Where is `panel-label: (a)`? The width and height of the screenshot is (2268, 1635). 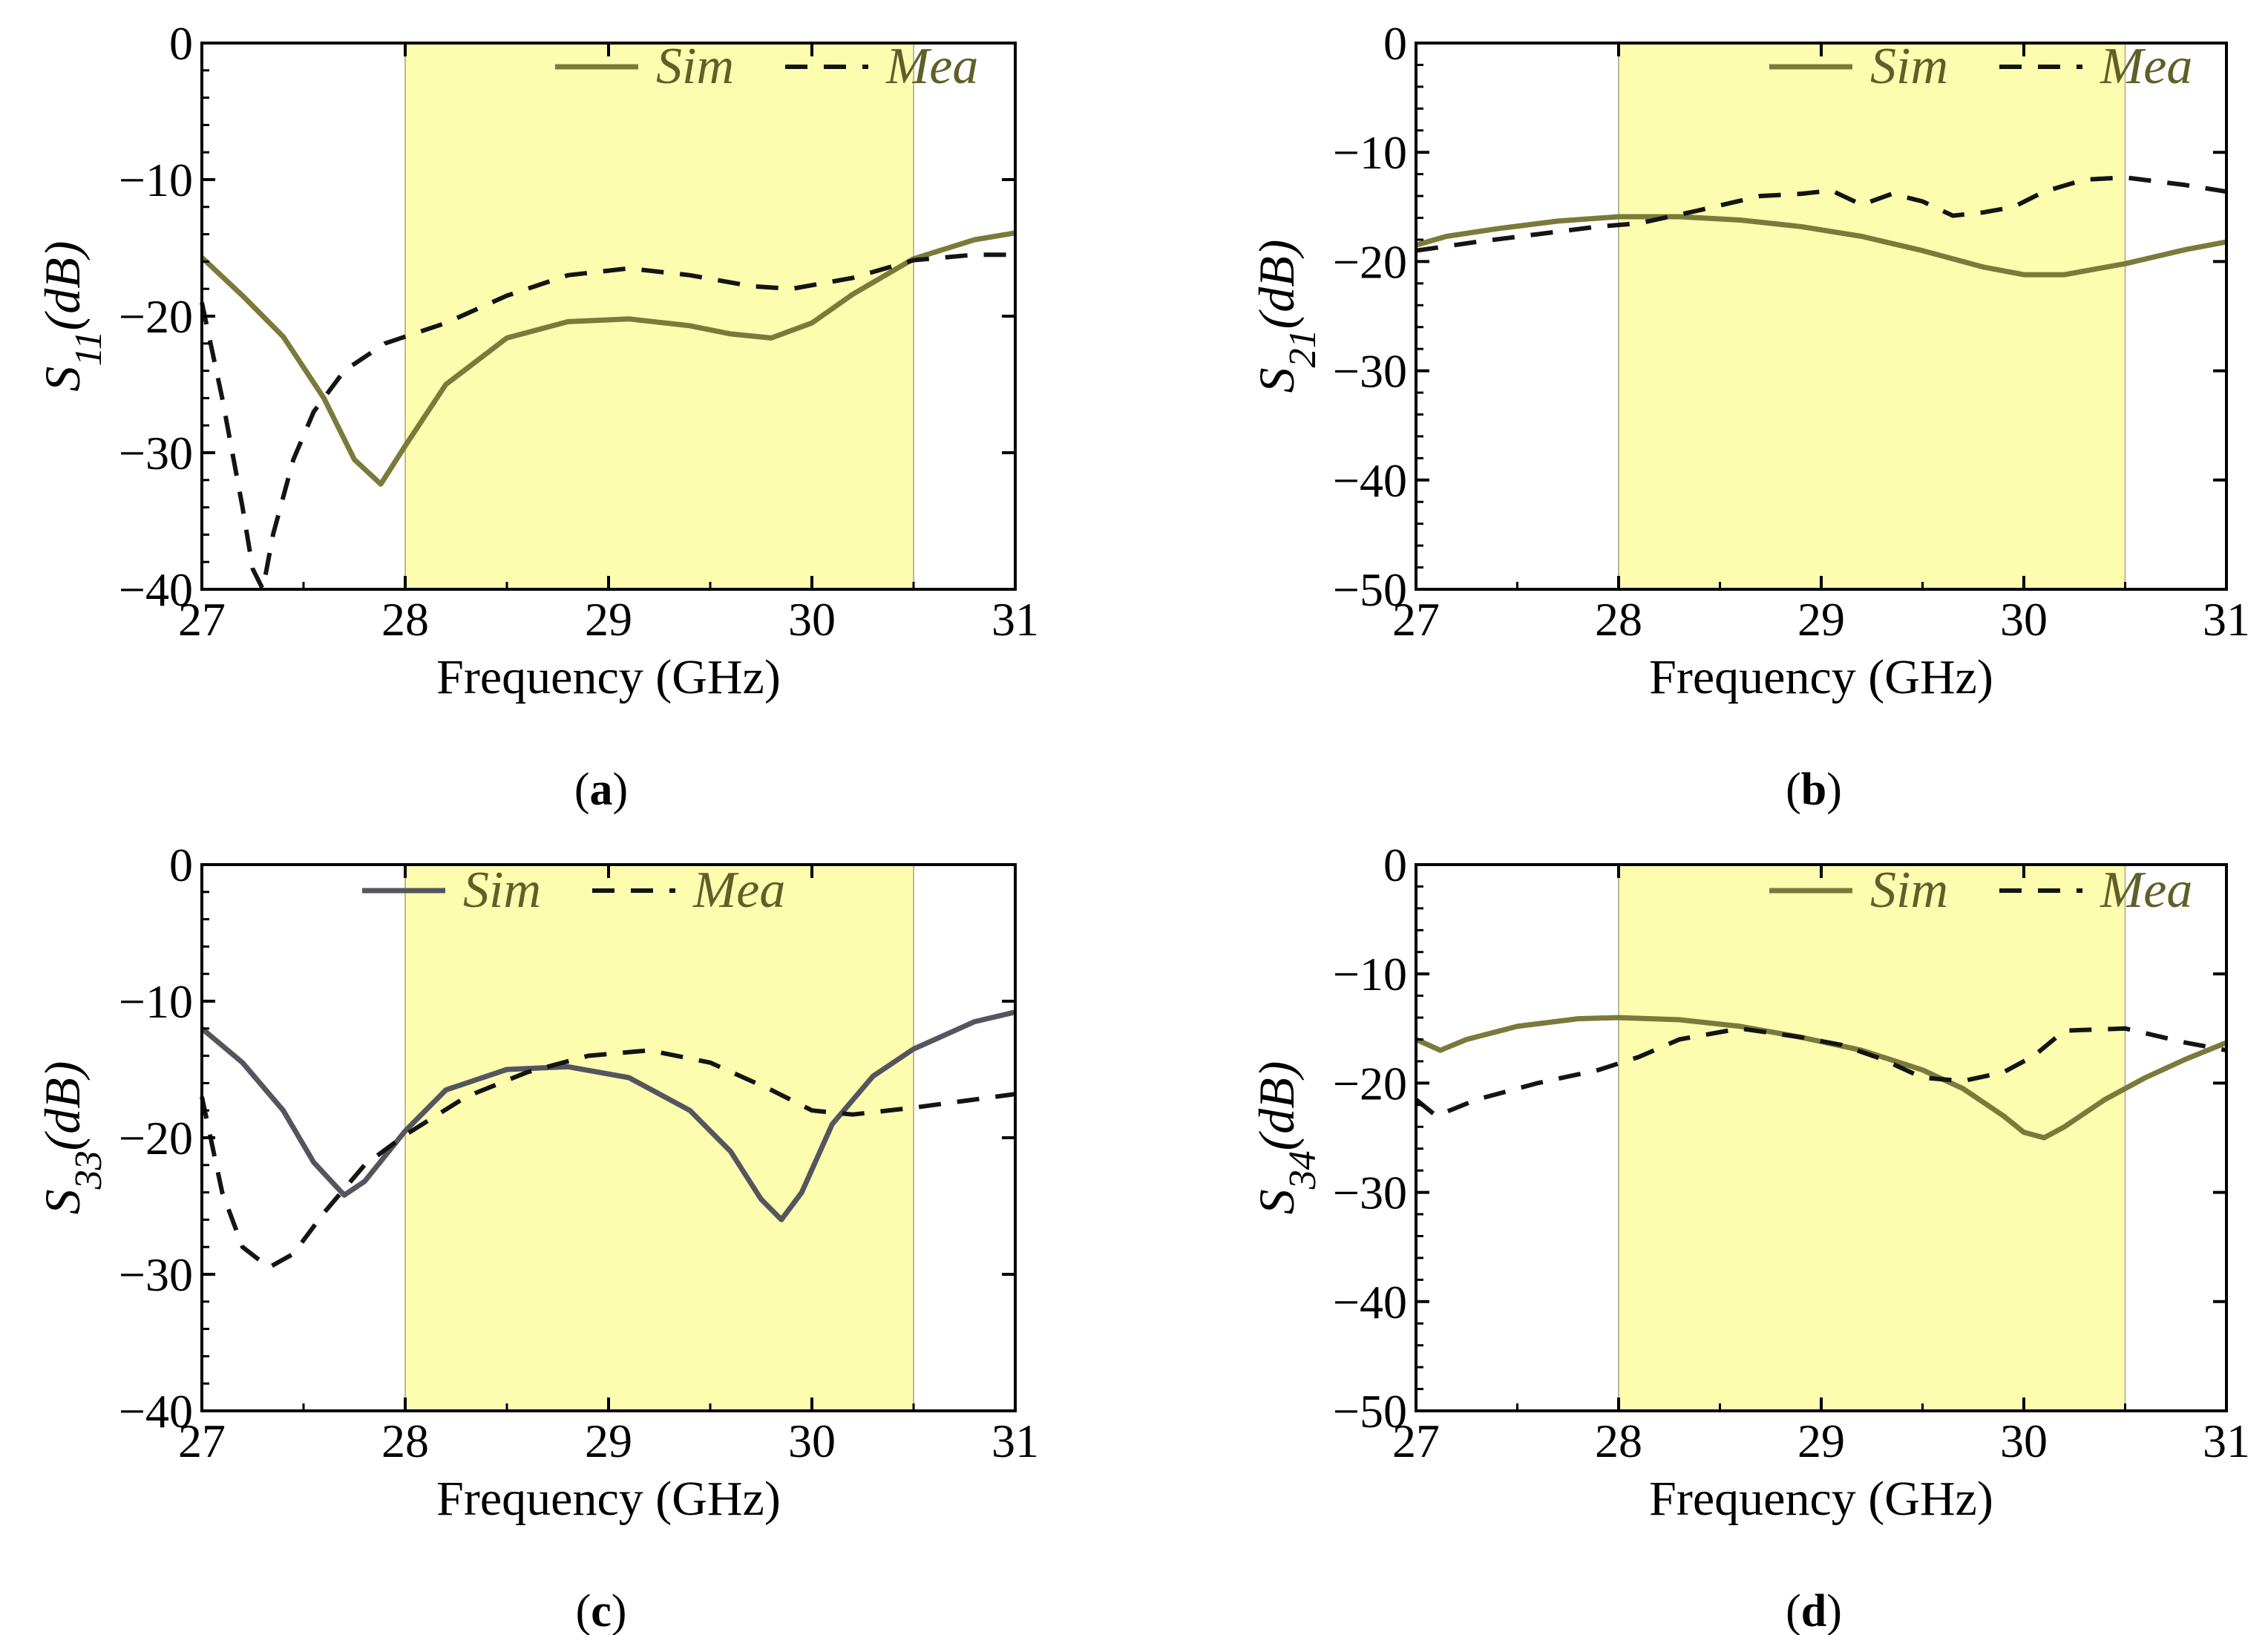
panel-label: (a) is located at coordinates (601, 789).